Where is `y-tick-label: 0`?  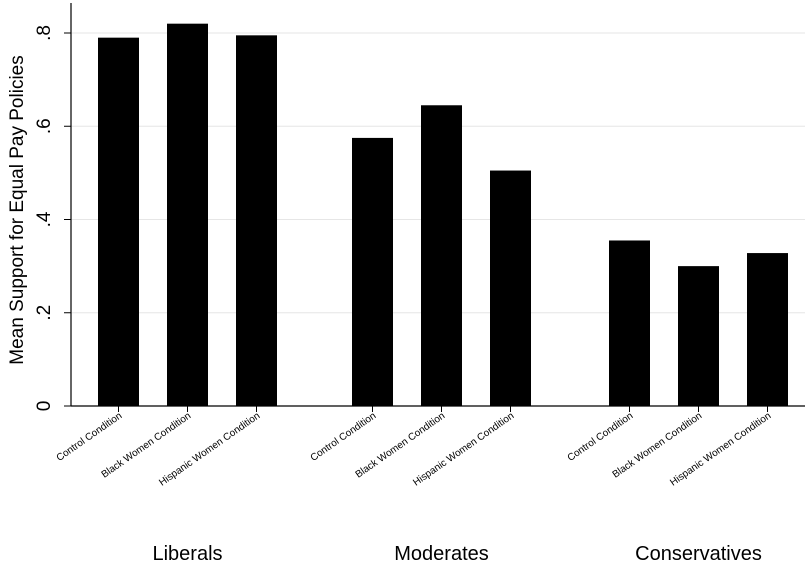 y-tick-label: 0 is located at coordinates (44, 406).